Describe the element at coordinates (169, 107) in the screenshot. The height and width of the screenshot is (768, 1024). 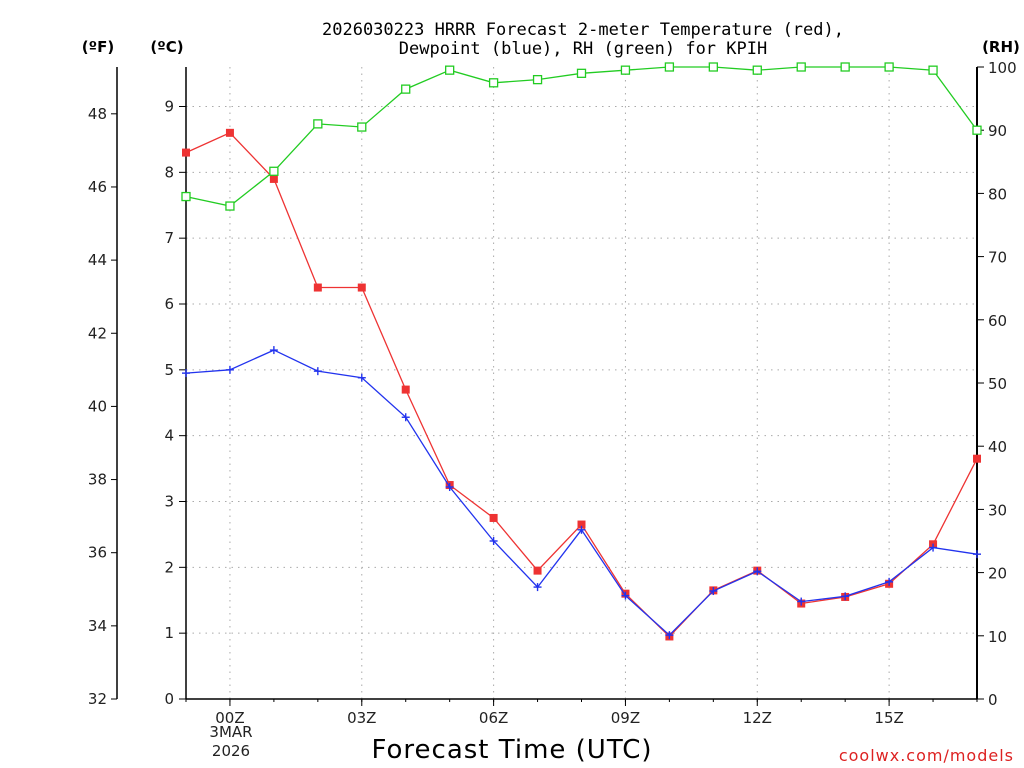
I see `celsius-tick-label: 9` at that location.